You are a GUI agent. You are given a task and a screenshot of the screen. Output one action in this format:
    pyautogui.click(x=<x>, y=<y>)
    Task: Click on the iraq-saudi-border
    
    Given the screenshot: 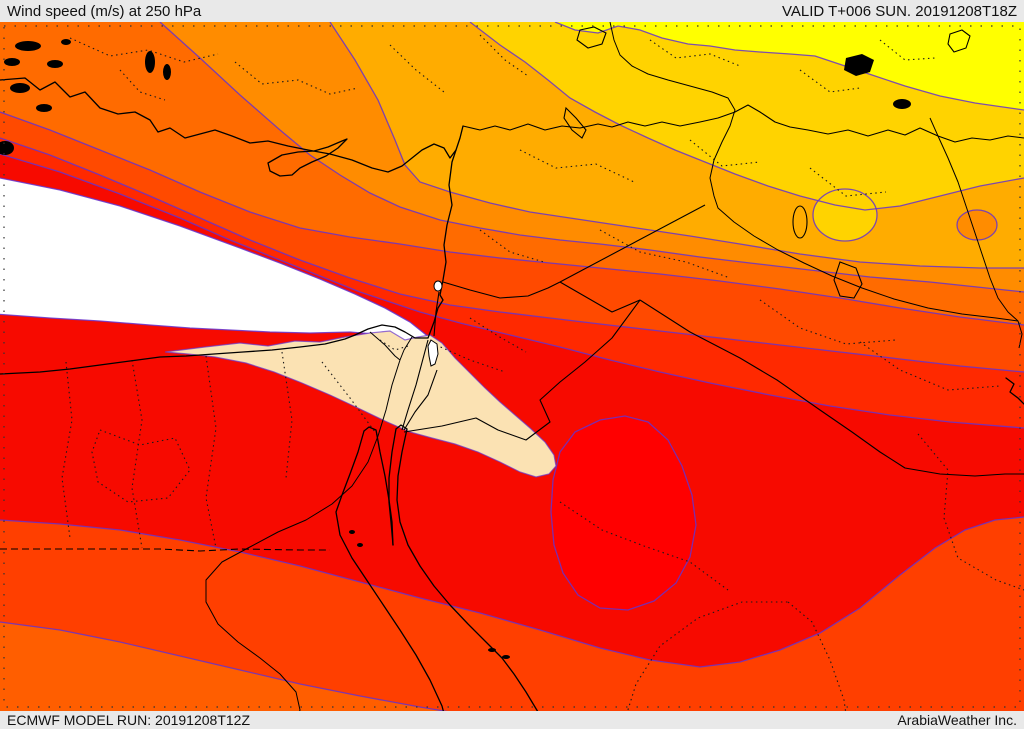 What is the action you would take?
    pyautogui.click(x=831, y=388)
    